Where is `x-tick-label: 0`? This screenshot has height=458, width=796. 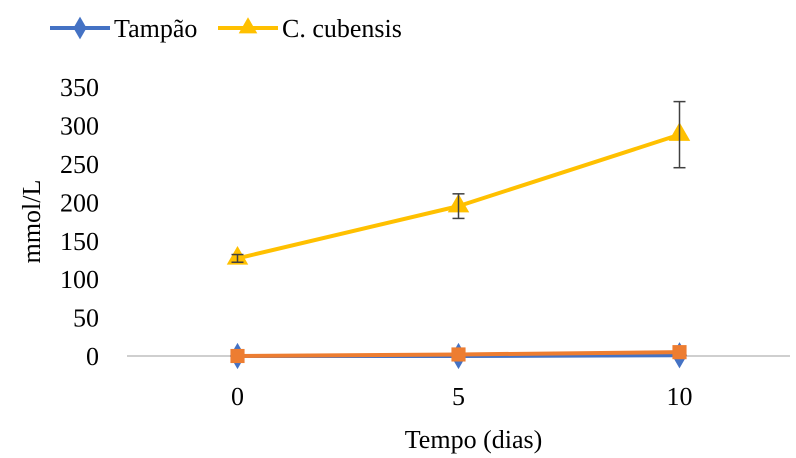 x-tick-label: 0 is located at coordinates (237, 396).